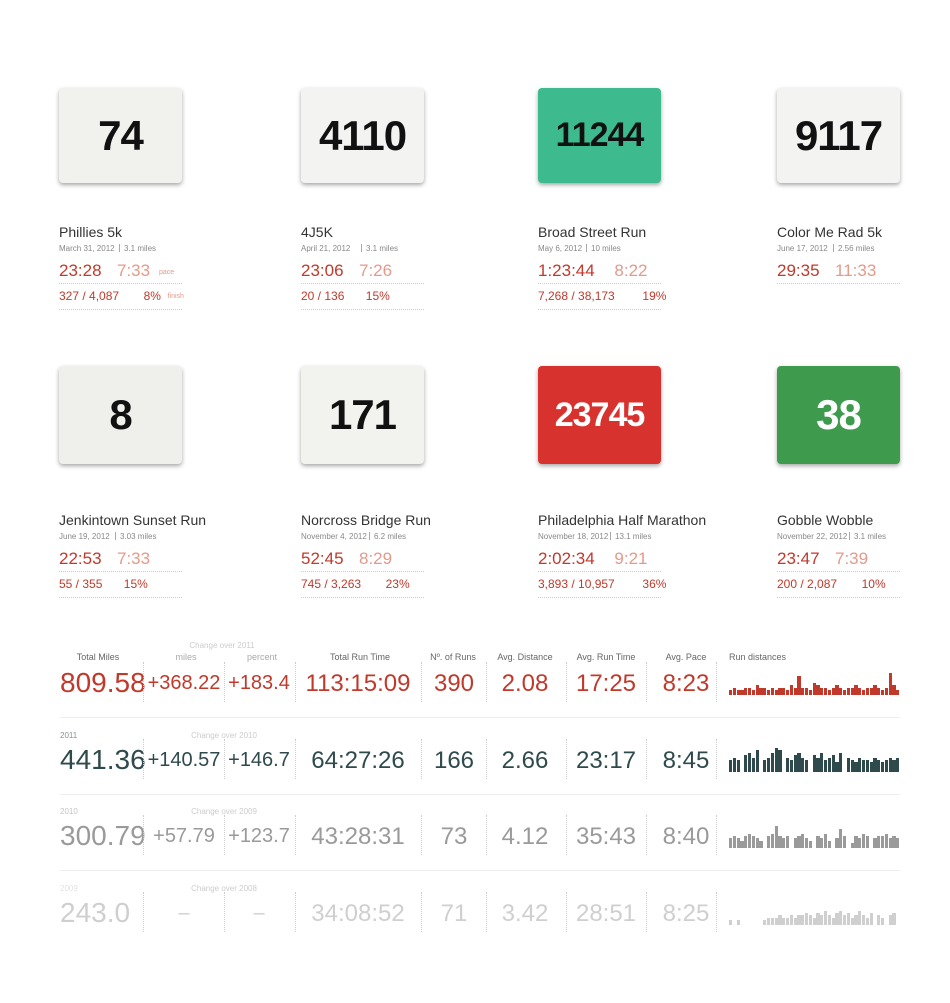  Describe the element at coordinates (362, 415) in the screenshot. I see `race-bib: 171` at that location.